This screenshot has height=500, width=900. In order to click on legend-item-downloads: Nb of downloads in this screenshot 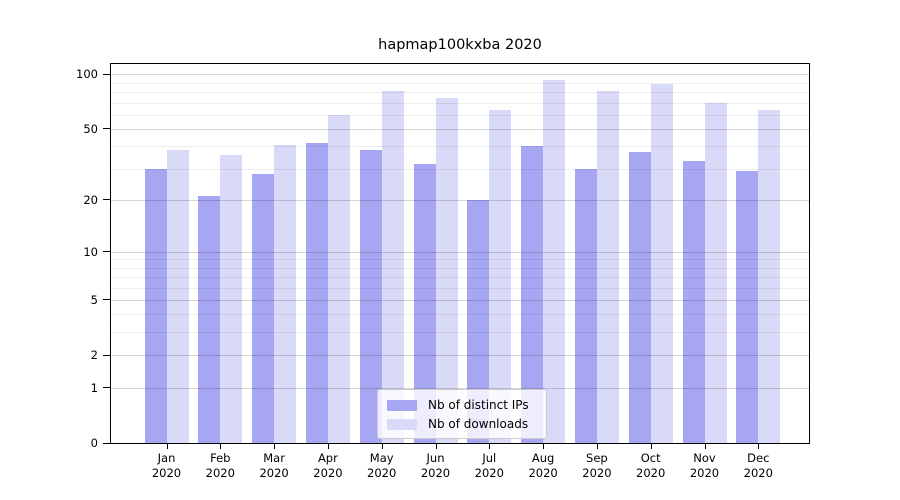, I will do `click(466, 424)`.